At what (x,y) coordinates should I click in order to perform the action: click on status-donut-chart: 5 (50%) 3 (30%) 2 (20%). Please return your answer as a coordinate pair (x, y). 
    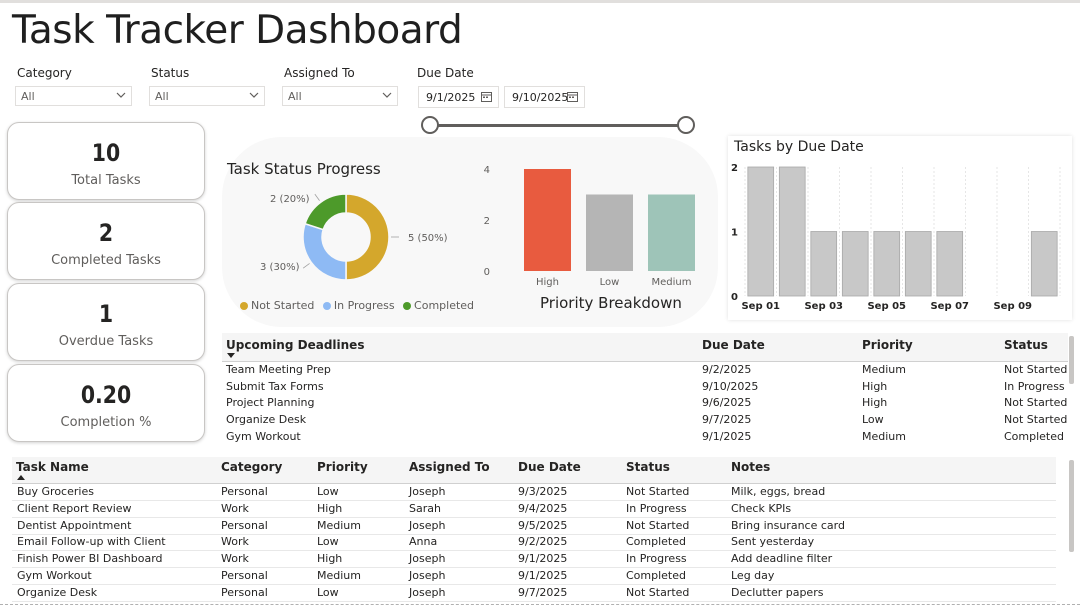
    Looking at the image, I should click on (350, 240).